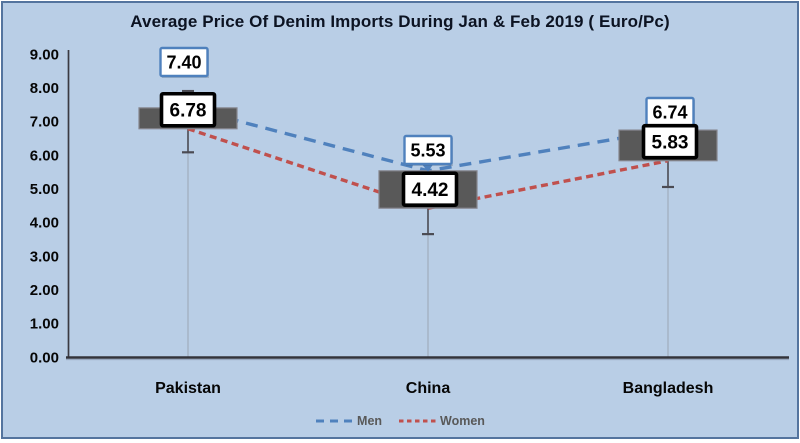  I want to click on y-tick-label: 5.00, so click(44, 189).